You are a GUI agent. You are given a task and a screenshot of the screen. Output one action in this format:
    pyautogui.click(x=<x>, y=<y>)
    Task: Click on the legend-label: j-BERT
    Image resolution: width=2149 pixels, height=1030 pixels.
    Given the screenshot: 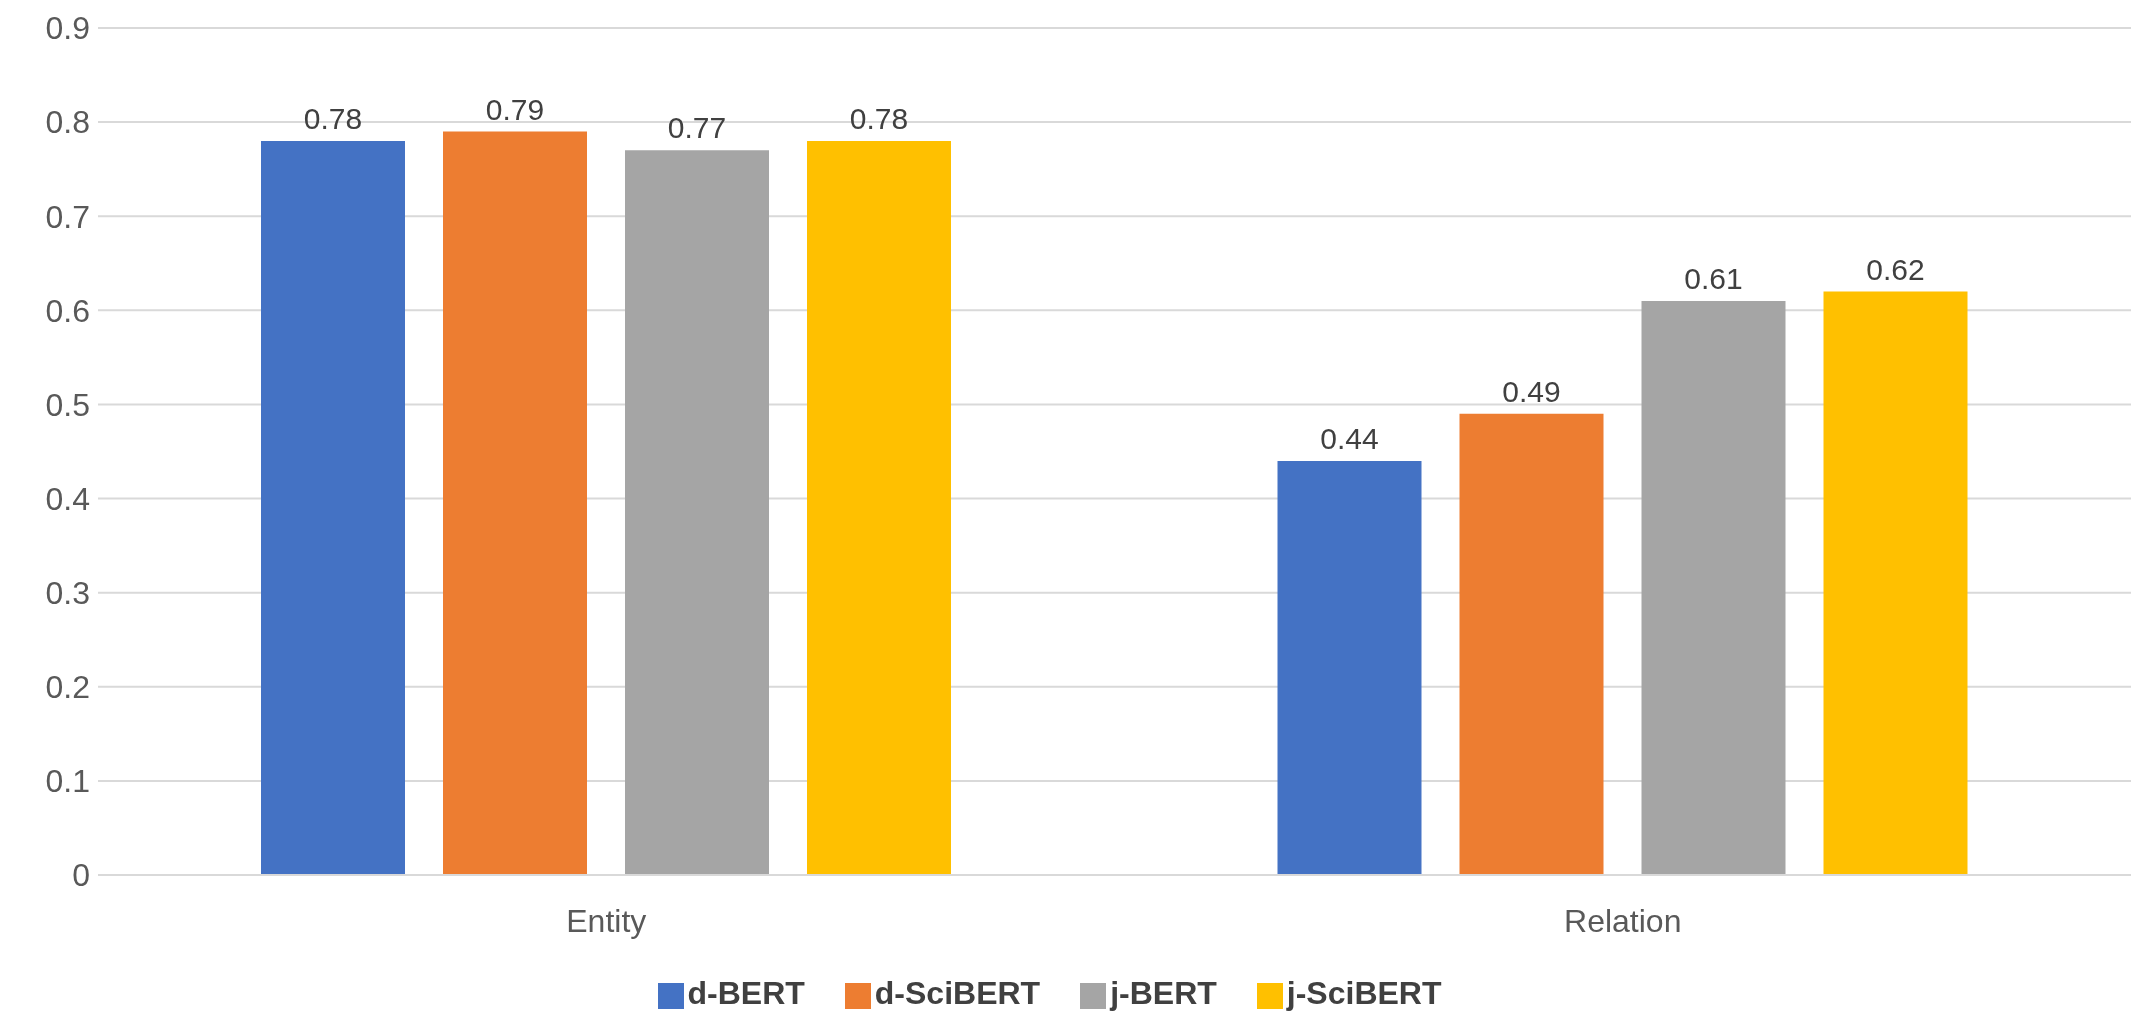 What is the action you would take?
    pyautogui.click(x=1163, y=993)
    